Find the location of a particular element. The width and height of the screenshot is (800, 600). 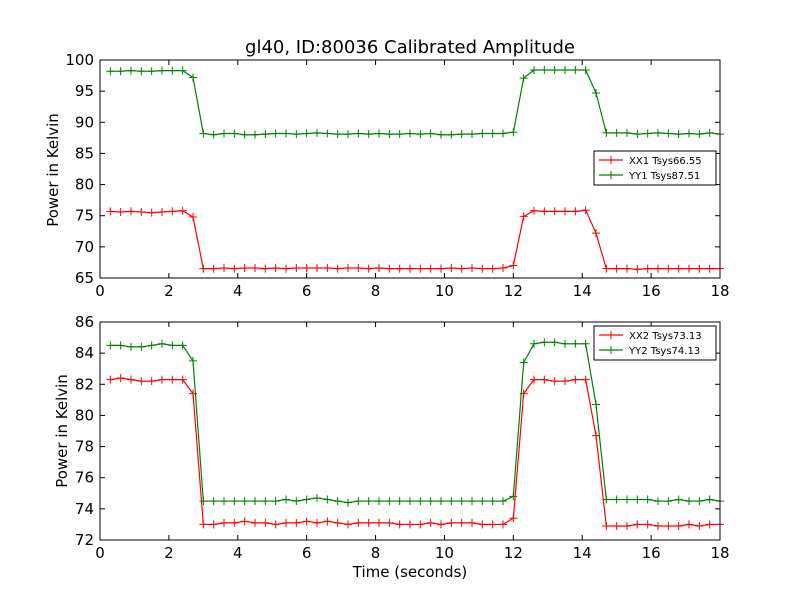

chart-bottom-ytick-label: 80 is located at coordinates (84, 415).